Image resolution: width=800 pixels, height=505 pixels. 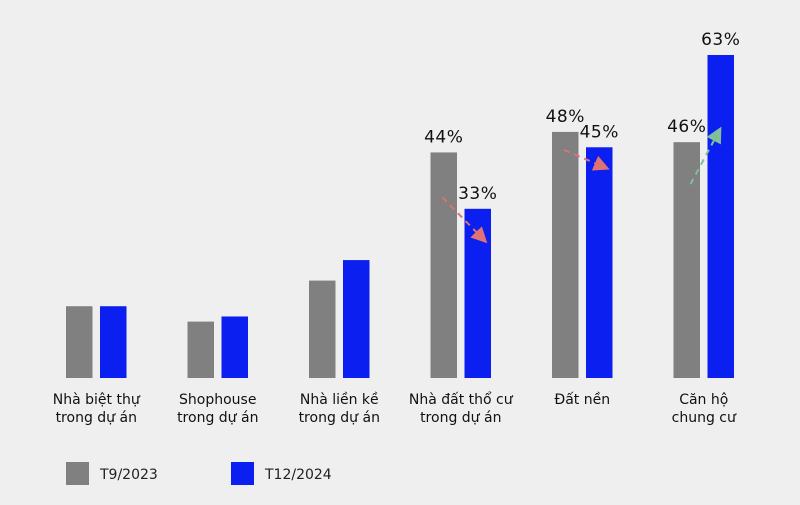 I want to click on data-label: 63%, so click(x=720, y=40).